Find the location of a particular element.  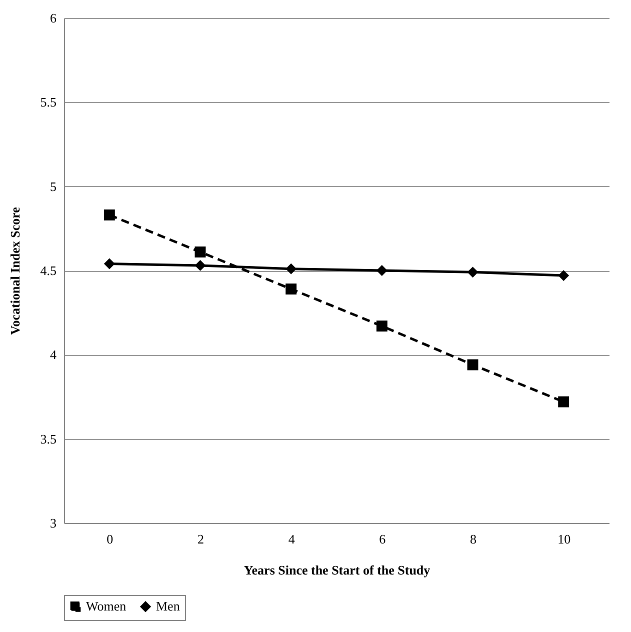

x-tick-label: 0 is located at coordinates (110, 539).